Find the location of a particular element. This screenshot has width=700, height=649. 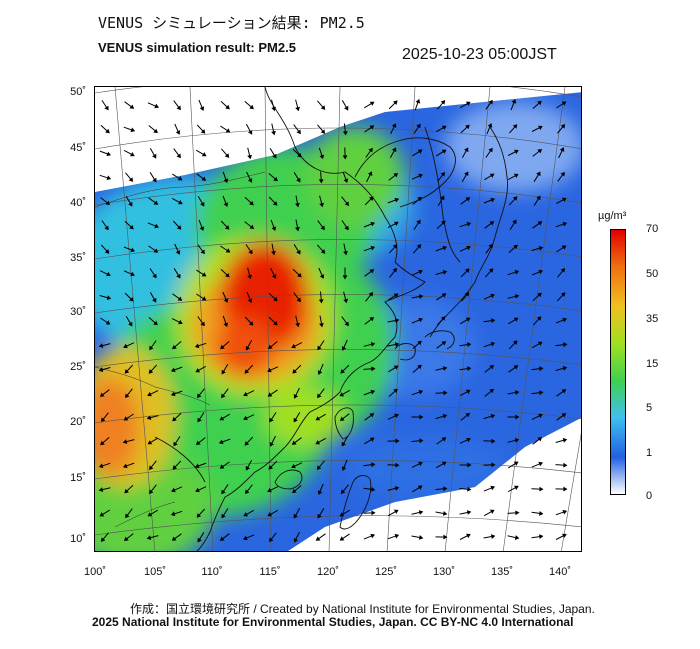

colorbar is located at coordinates (618, 362).